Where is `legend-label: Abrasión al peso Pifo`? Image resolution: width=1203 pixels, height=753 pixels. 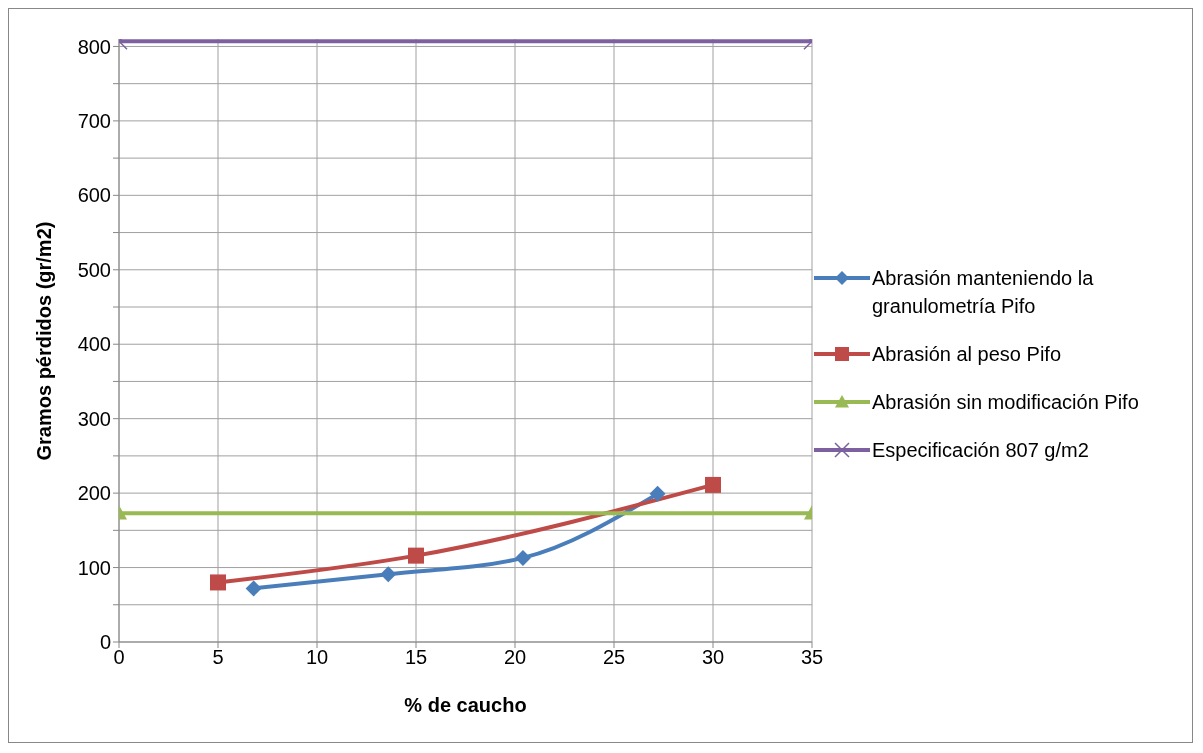 legend-label: Abrasión al peso Pifo is located at coordinates (967, 354).